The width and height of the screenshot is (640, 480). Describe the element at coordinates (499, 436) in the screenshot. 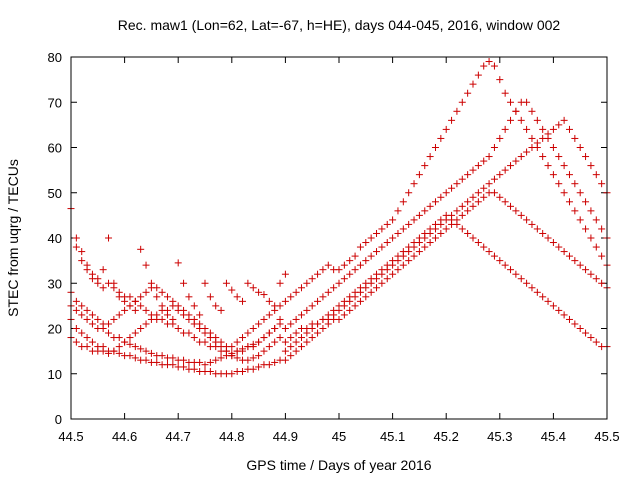

I see `x-tick-label: 45.3` at that location.